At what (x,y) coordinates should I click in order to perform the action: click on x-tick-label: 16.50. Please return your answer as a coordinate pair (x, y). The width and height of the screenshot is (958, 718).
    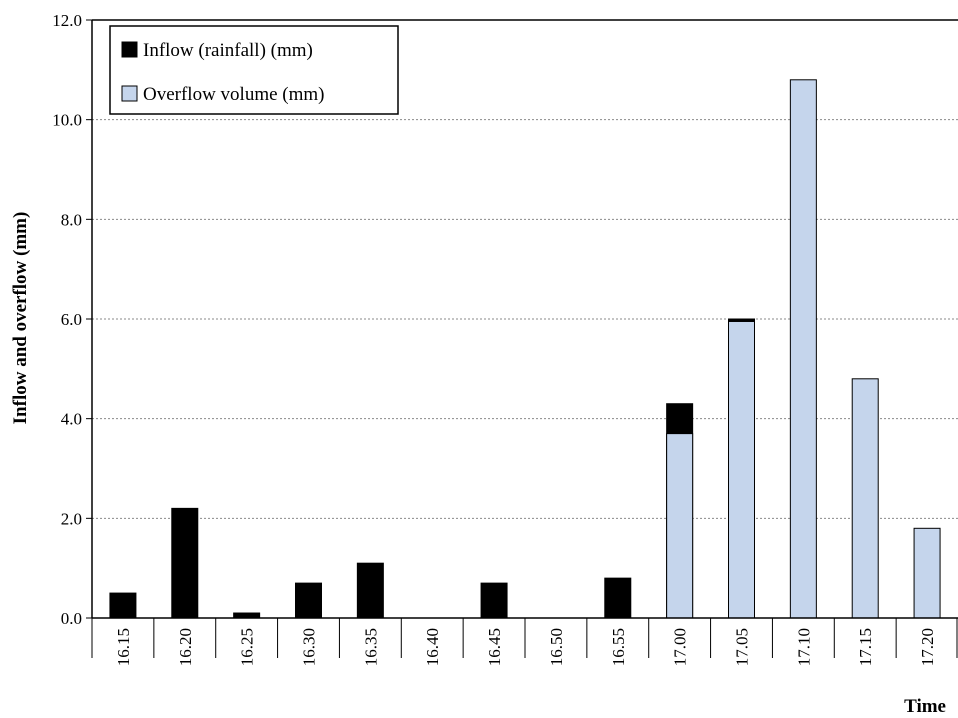
    Looking at the image, I should click on (556, 647).